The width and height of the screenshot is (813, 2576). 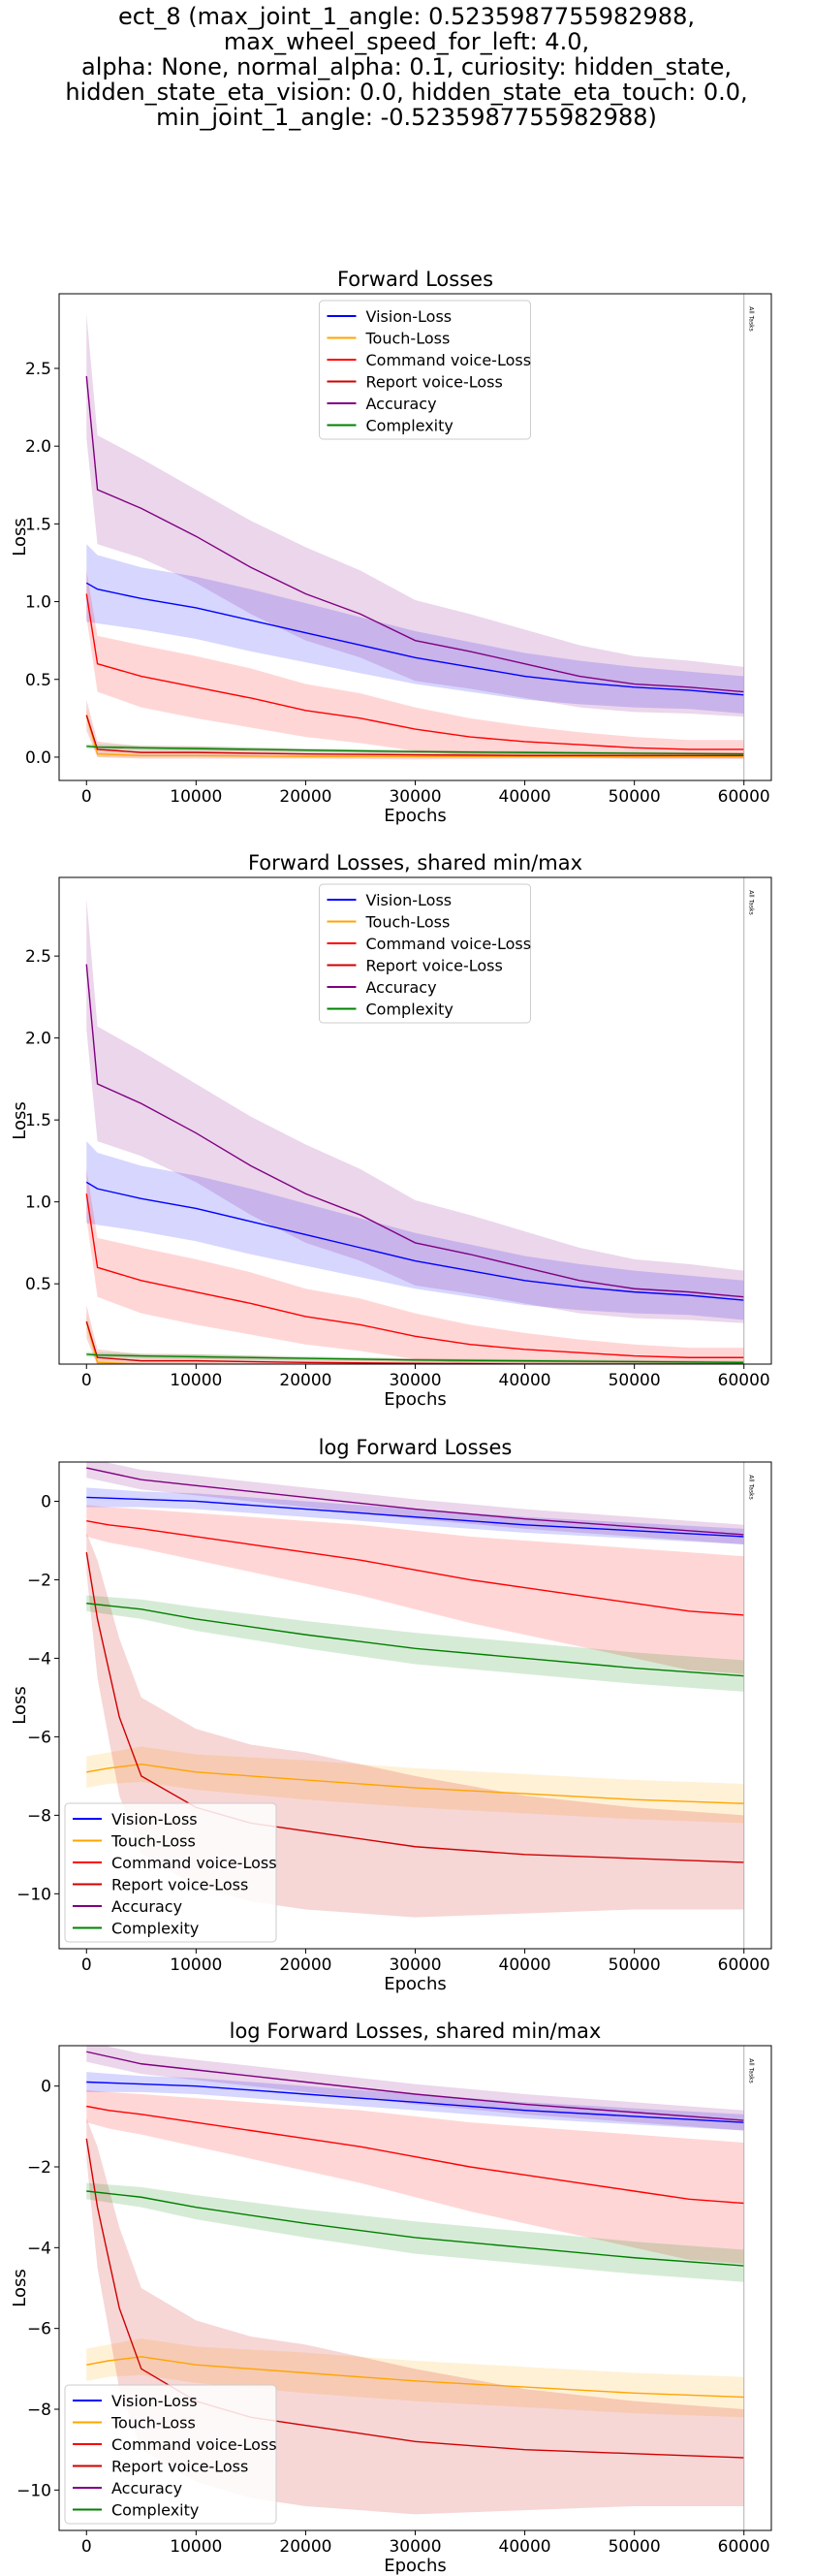 I want to click on legend-entry-vision-loss: Vision-Loss, so click(x=409, y=900).